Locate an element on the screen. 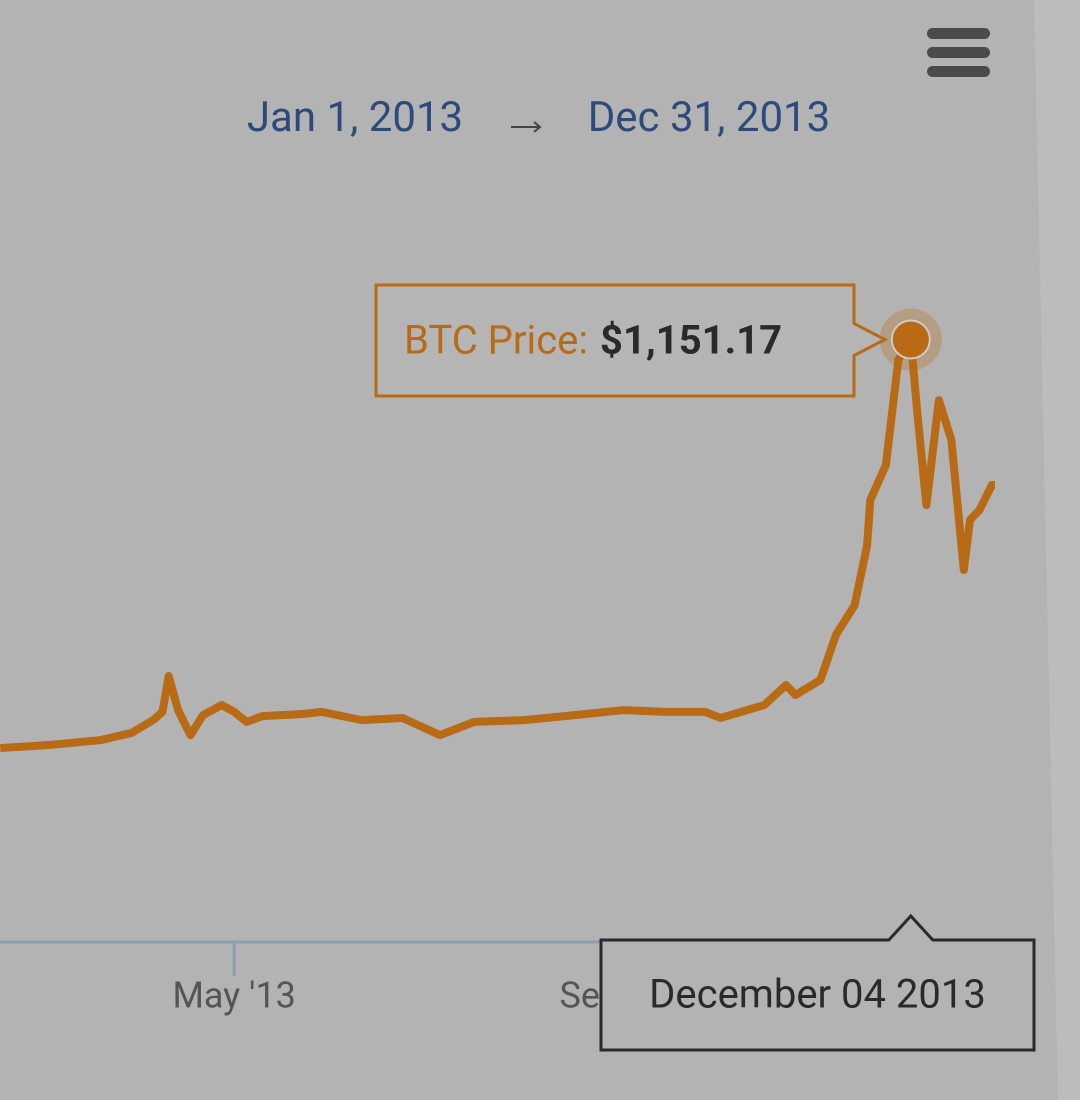  date-tooltip-box is located at coordinates (817, 982).